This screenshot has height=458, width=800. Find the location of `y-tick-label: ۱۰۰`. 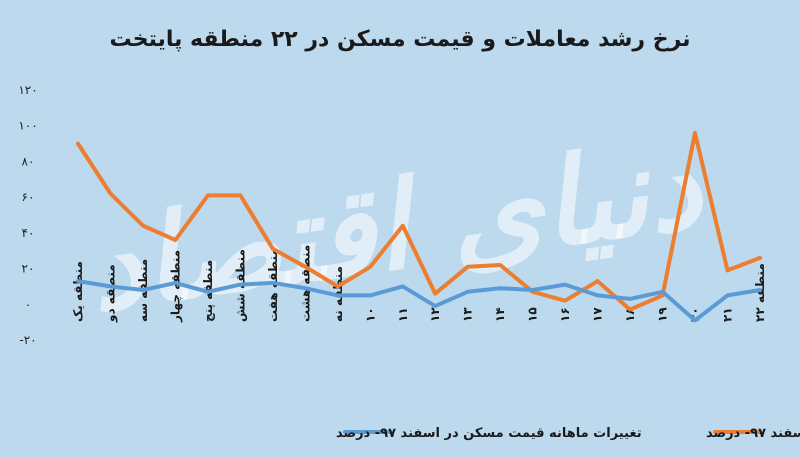

y-tick-label: ۱۰۰ is located at coordinates (27, 126).